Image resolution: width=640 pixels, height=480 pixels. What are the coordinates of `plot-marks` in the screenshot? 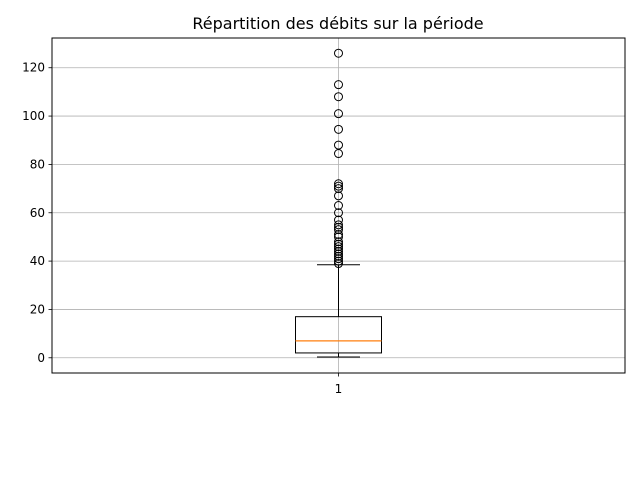 It's located at (338, 203).